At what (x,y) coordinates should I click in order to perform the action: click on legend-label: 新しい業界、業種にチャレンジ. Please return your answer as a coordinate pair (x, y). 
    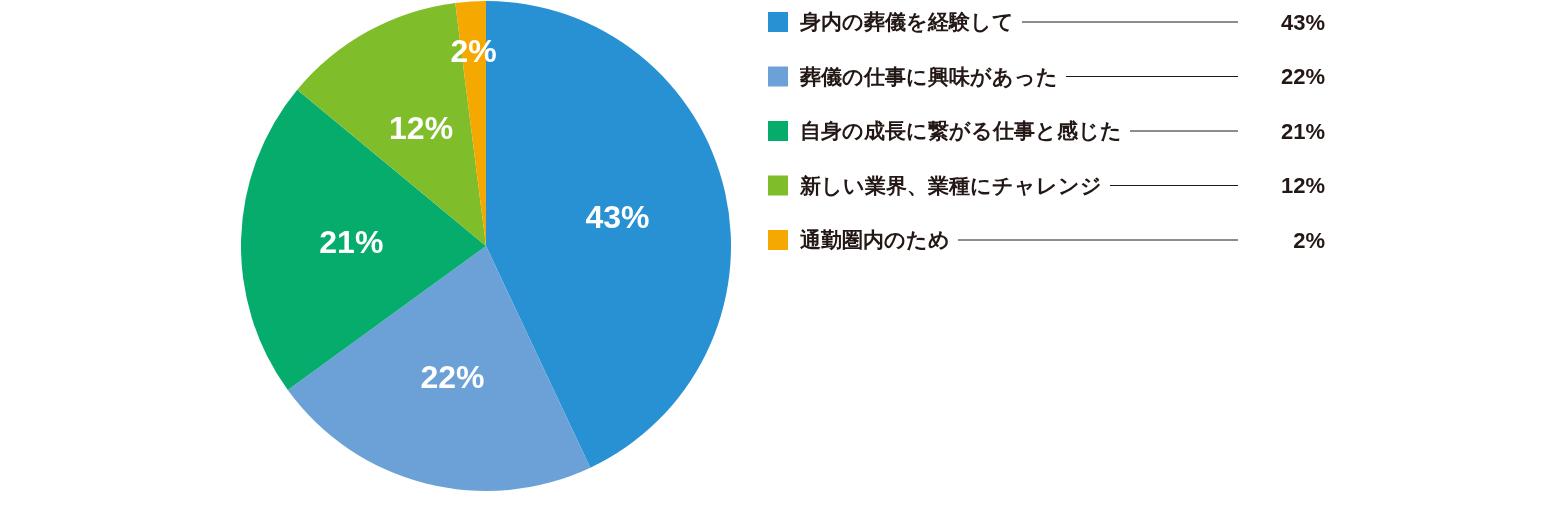
    Looking at the image, I should click on (950, 185).